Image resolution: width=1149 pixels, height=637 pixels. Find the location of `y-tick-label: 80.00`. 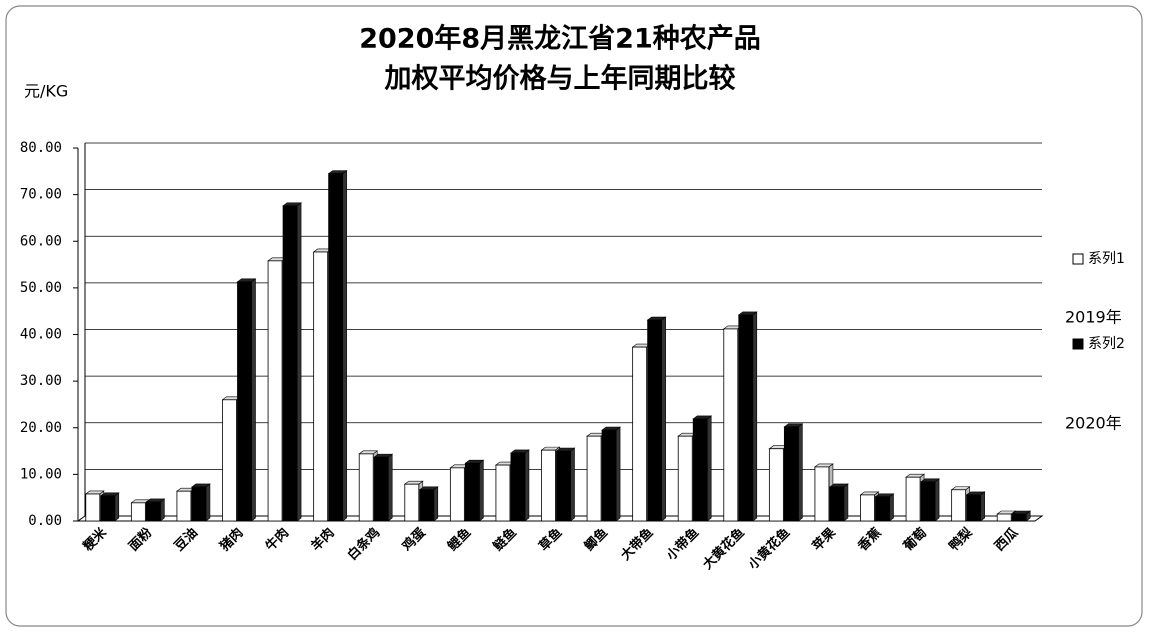

y-tick-label: 80.00 is located at coordinates (41, 148).